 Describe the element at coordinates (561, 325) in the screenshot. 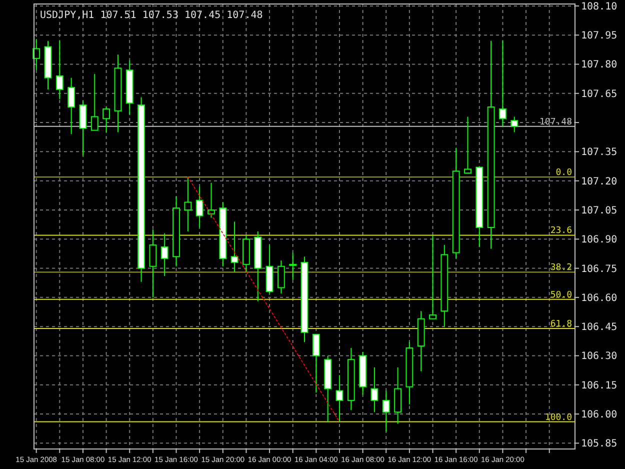

I see `annotation: 61.8` at that location.